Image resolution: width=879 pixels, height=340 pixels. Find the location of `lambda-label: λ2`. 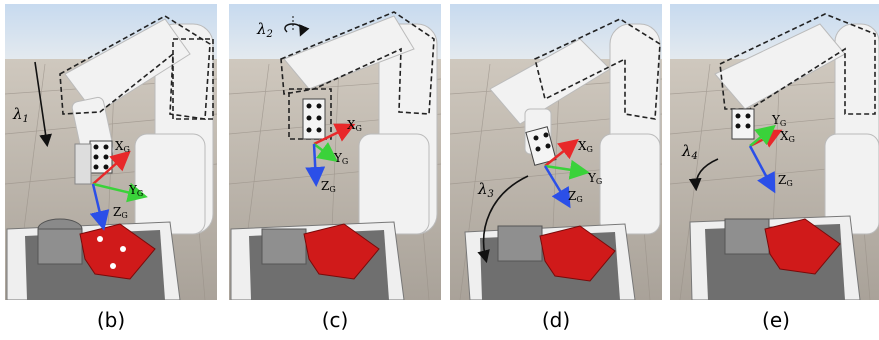

lambda-label: λ2 is located at coordinates (264, 30).